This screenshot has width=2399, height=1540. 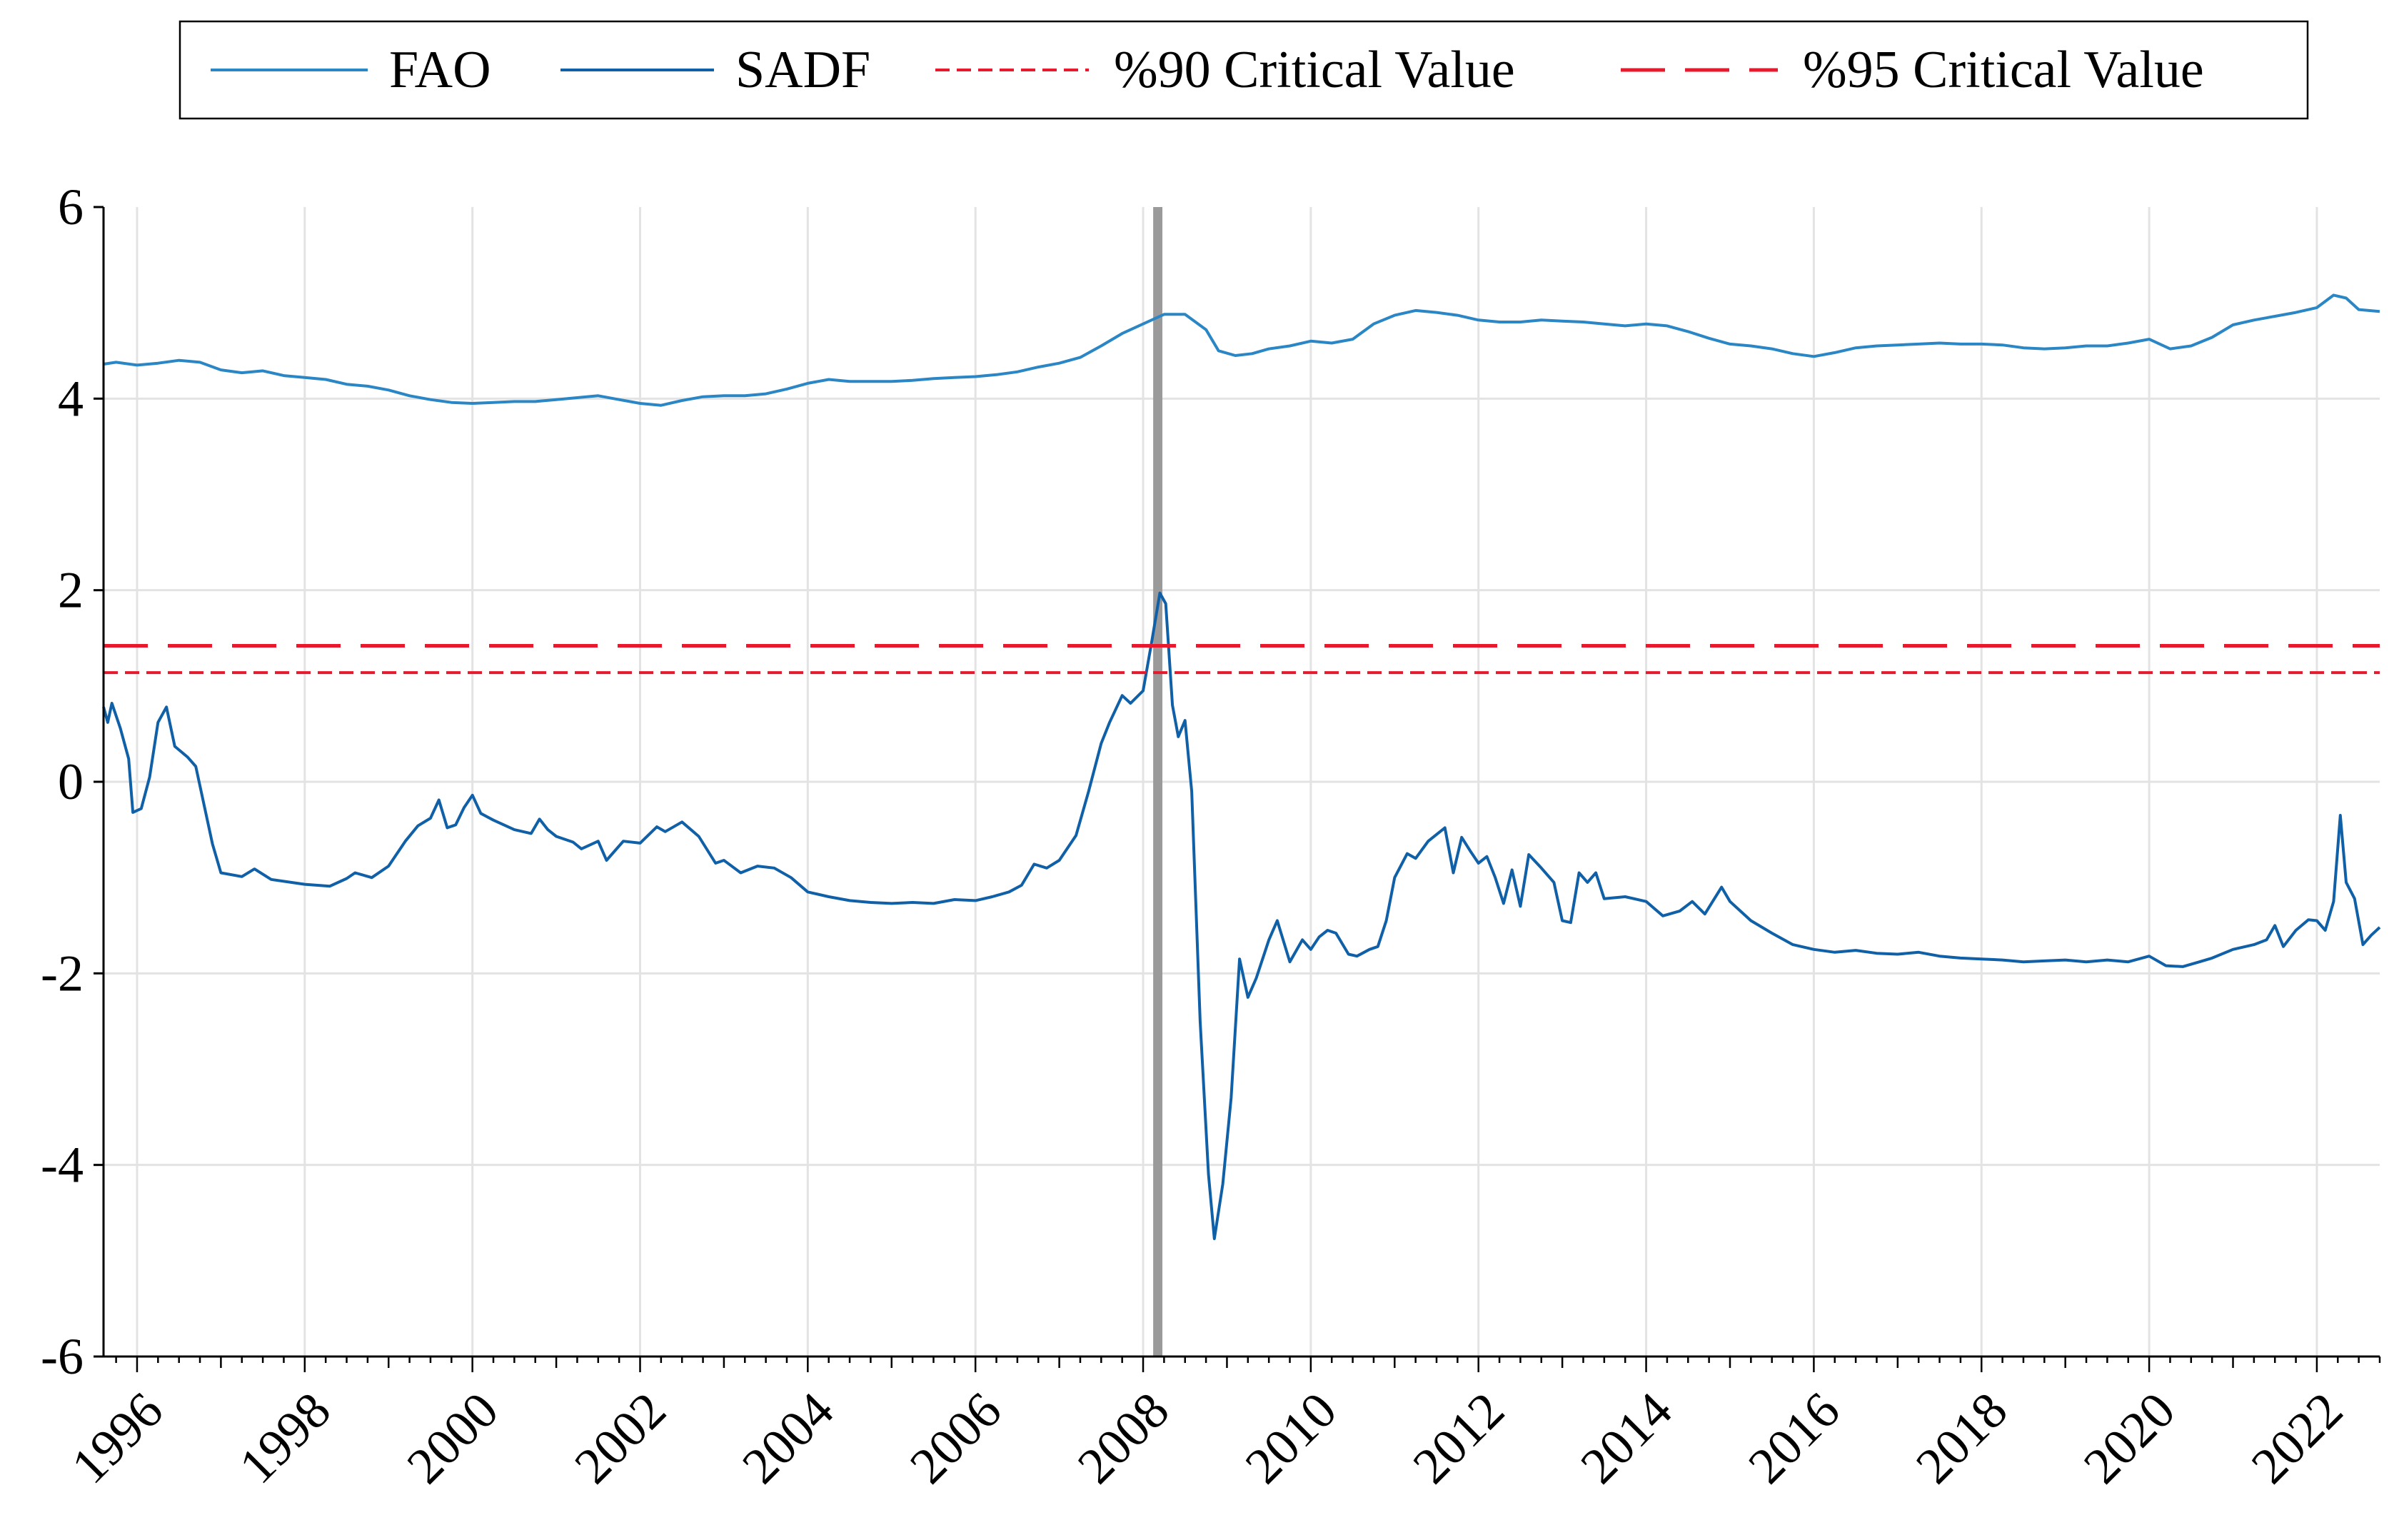 I want to click on y-tick-label: -4, so click(x=62, y=1165).